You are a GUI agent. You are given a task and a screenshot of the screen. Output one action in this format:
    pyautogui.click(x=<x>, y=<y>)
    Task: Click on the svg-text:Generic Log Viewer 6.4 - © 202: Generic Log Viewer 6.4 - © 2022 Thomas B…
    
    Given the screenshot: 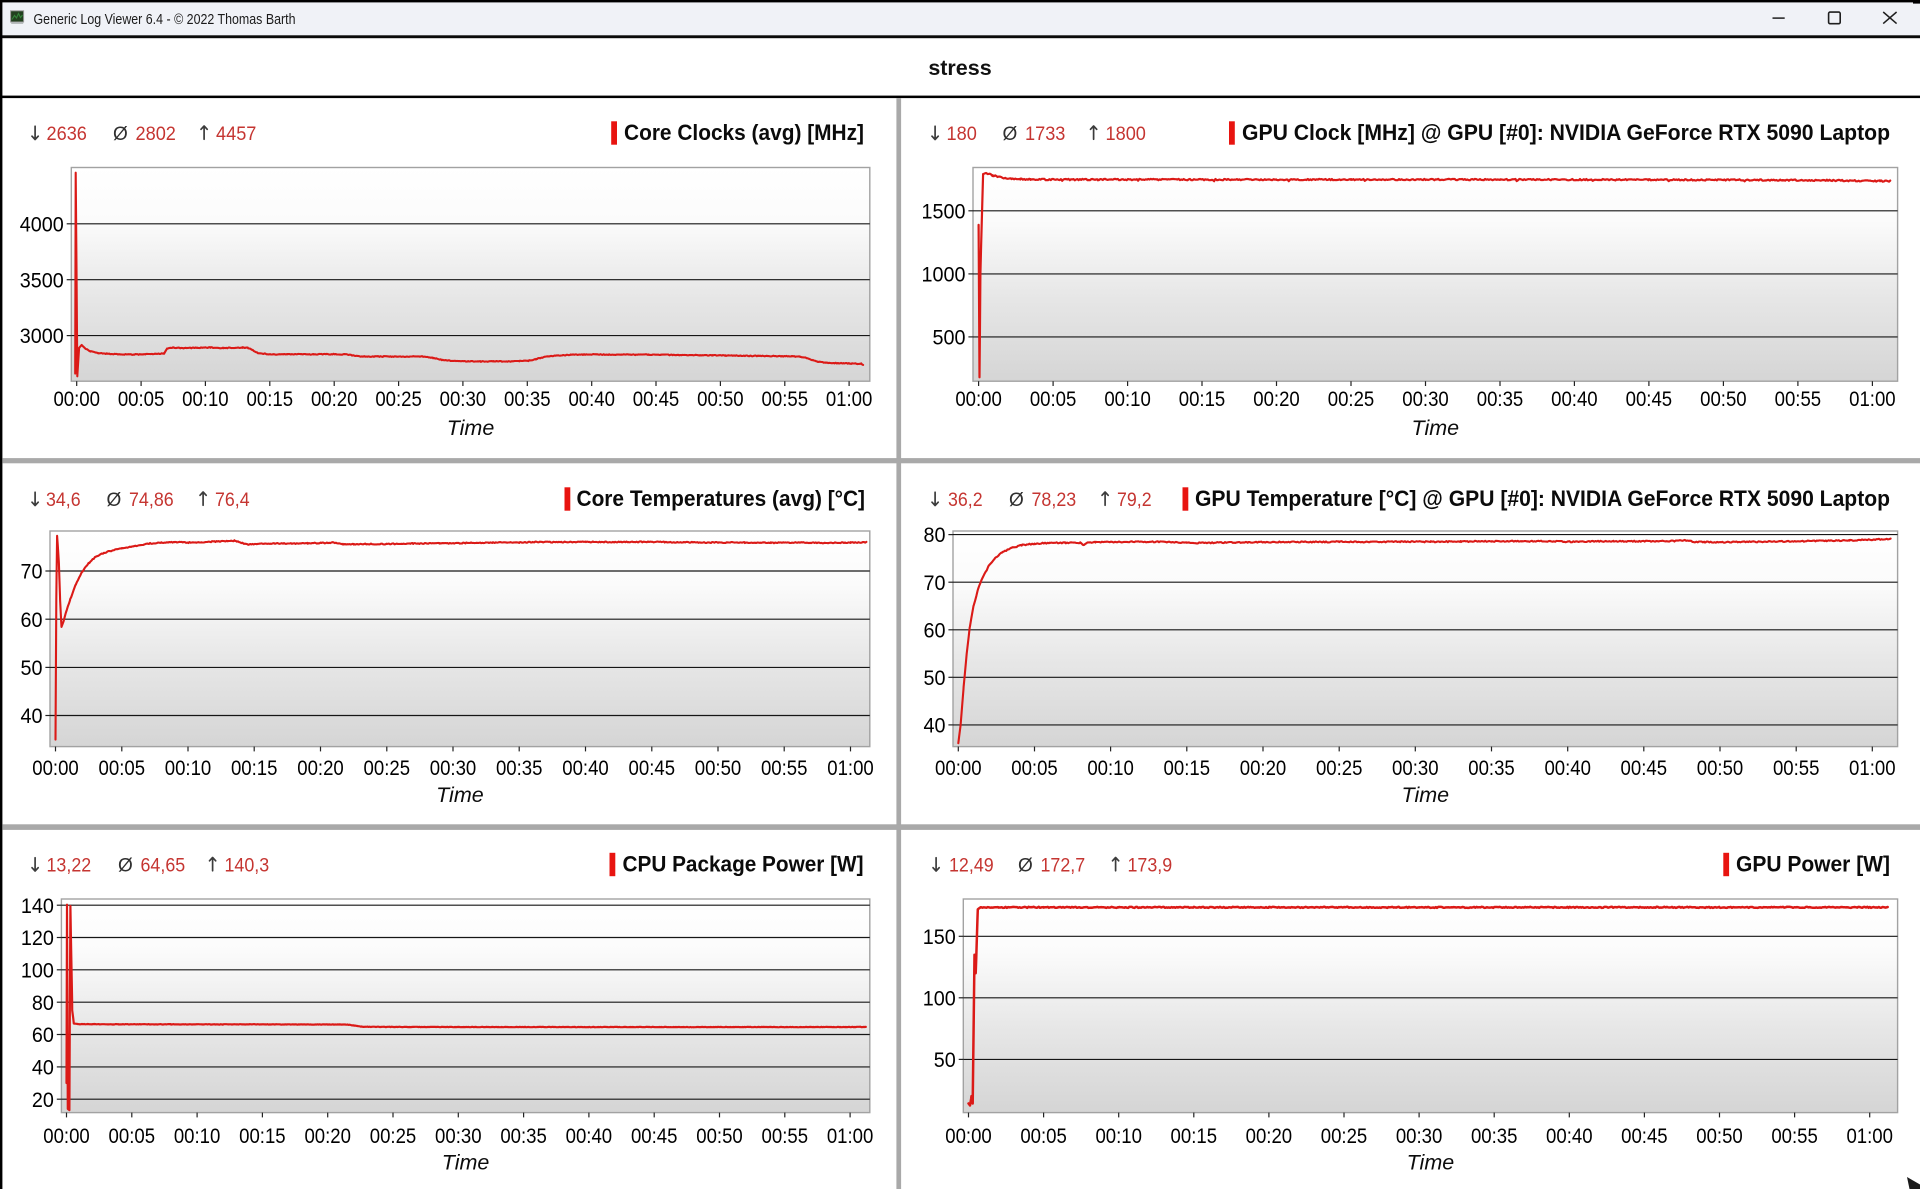 What is the action you would take?
    pyautogui.click(x=165, y=19)
    